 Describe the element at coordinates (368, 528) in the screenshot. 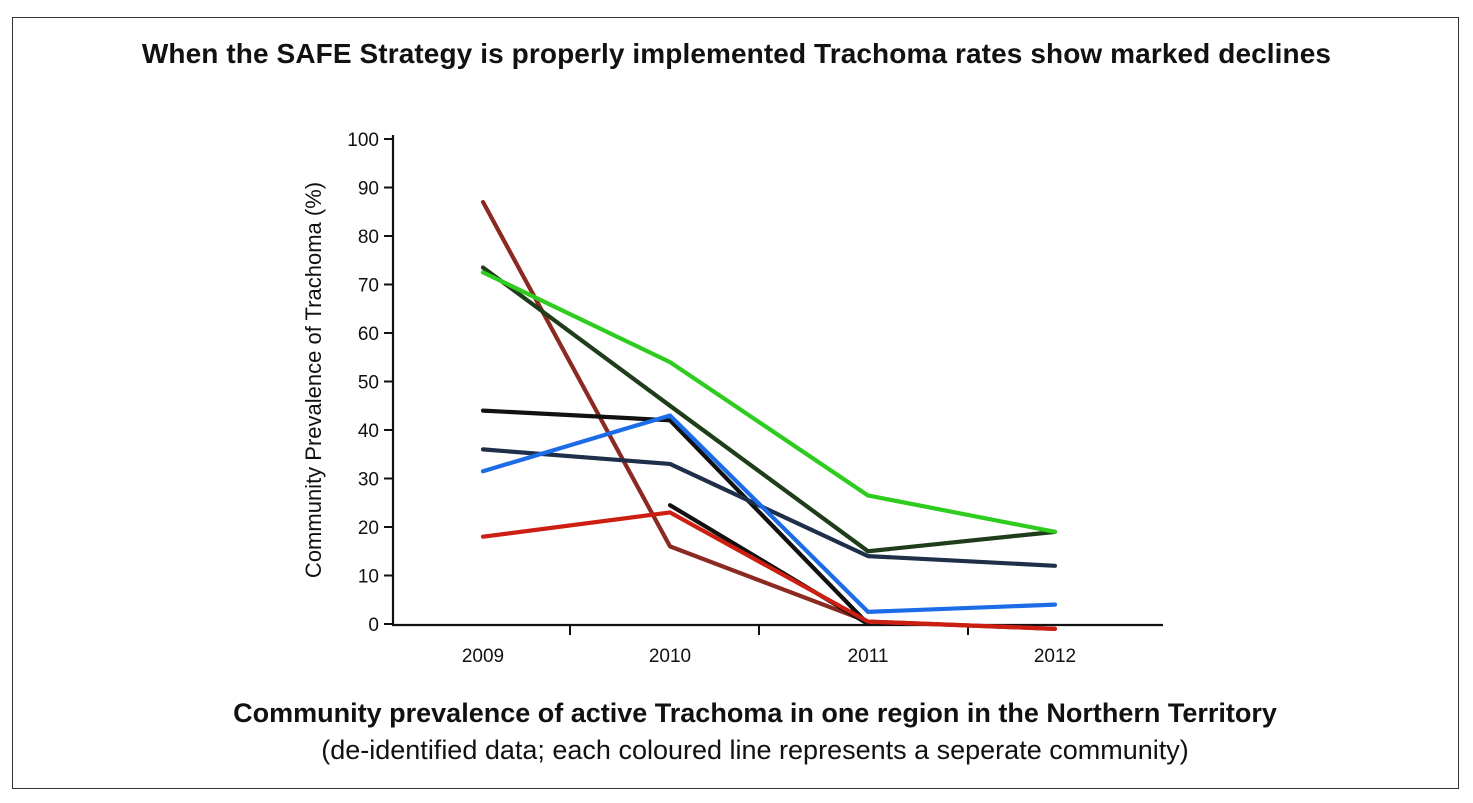

I see `y-tick-label: 20` at that location.